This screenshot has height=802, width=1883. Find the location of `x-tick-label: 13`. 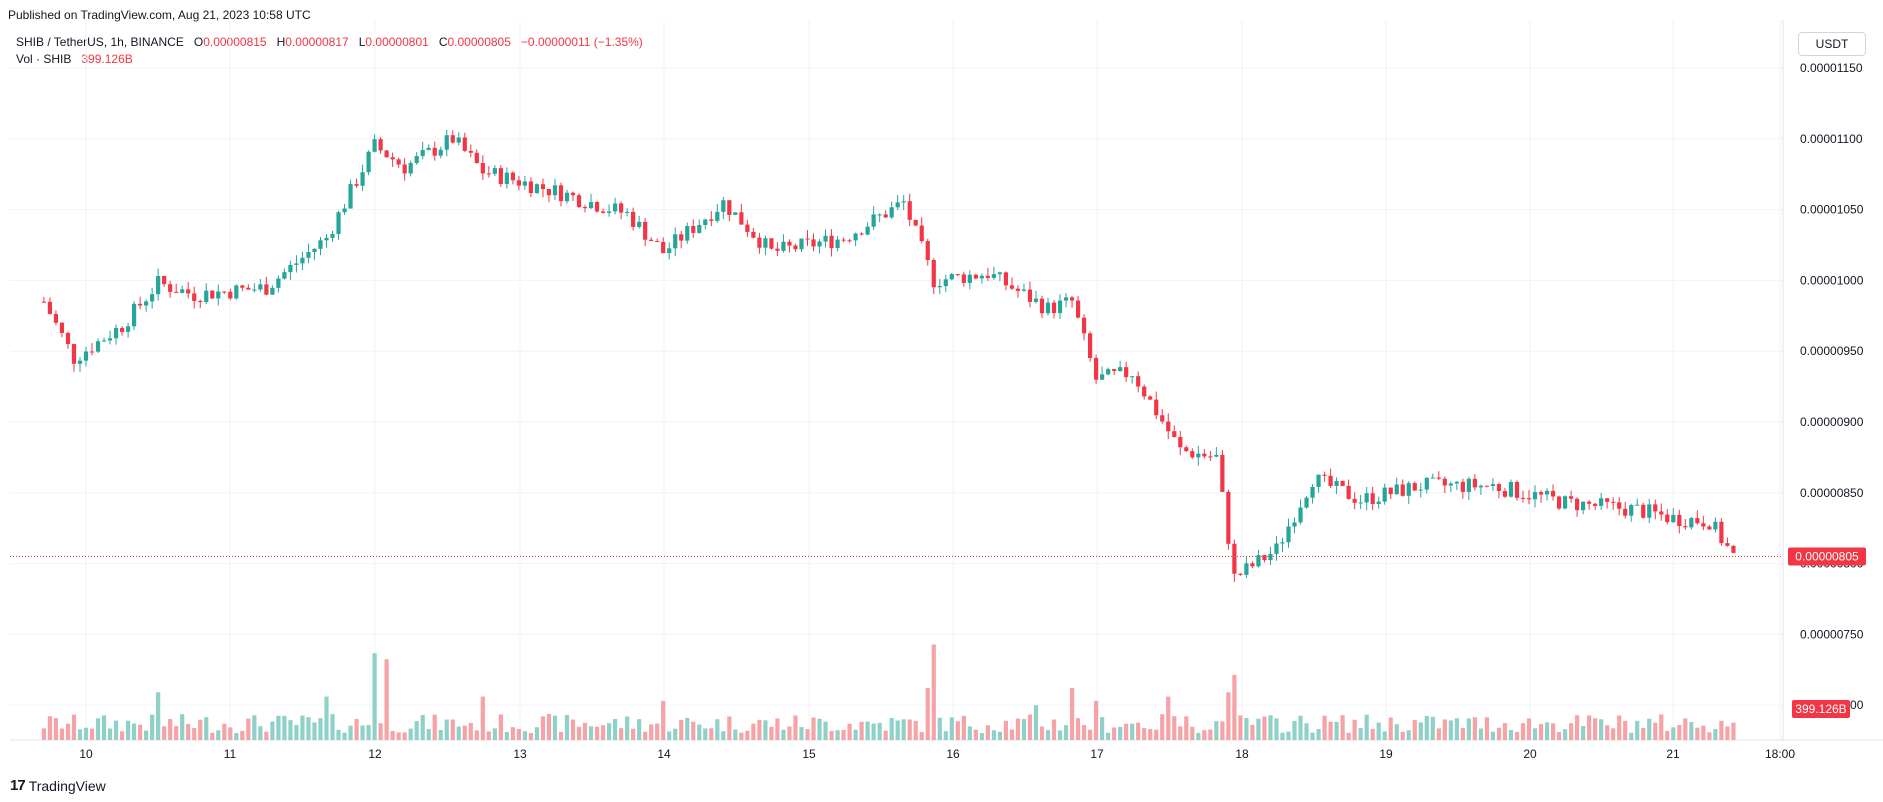

x-tick-label: 13 is located at coordinates (520, 754).